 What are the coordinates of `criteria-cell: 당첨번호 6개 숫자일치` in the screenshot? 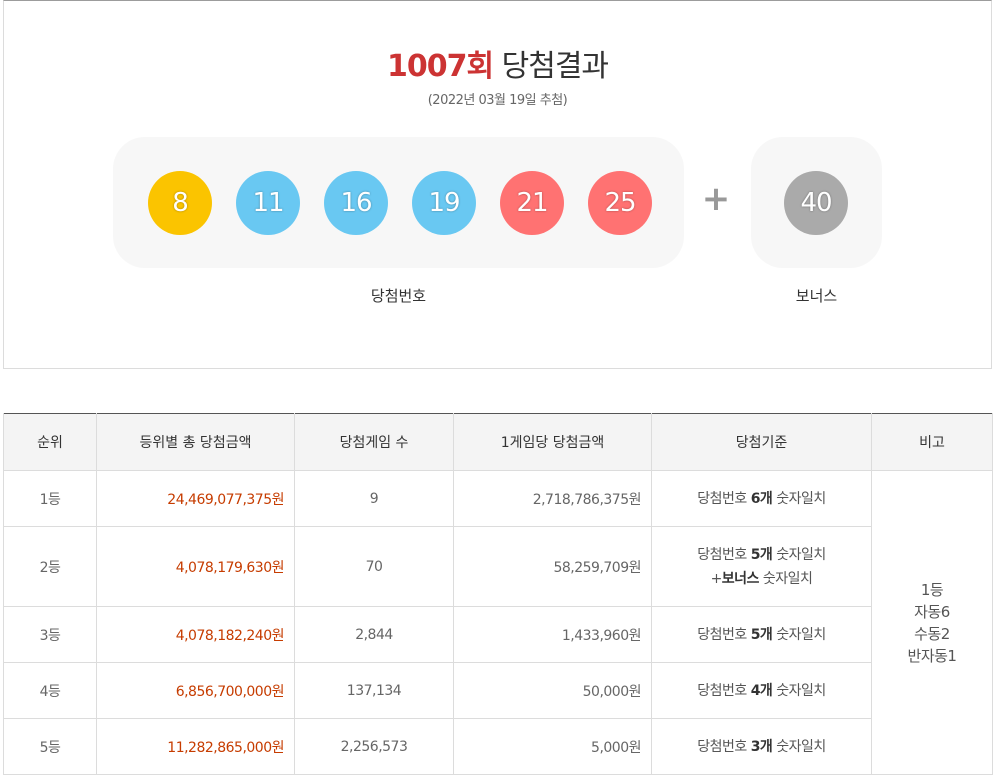 It's located at (761, 498).